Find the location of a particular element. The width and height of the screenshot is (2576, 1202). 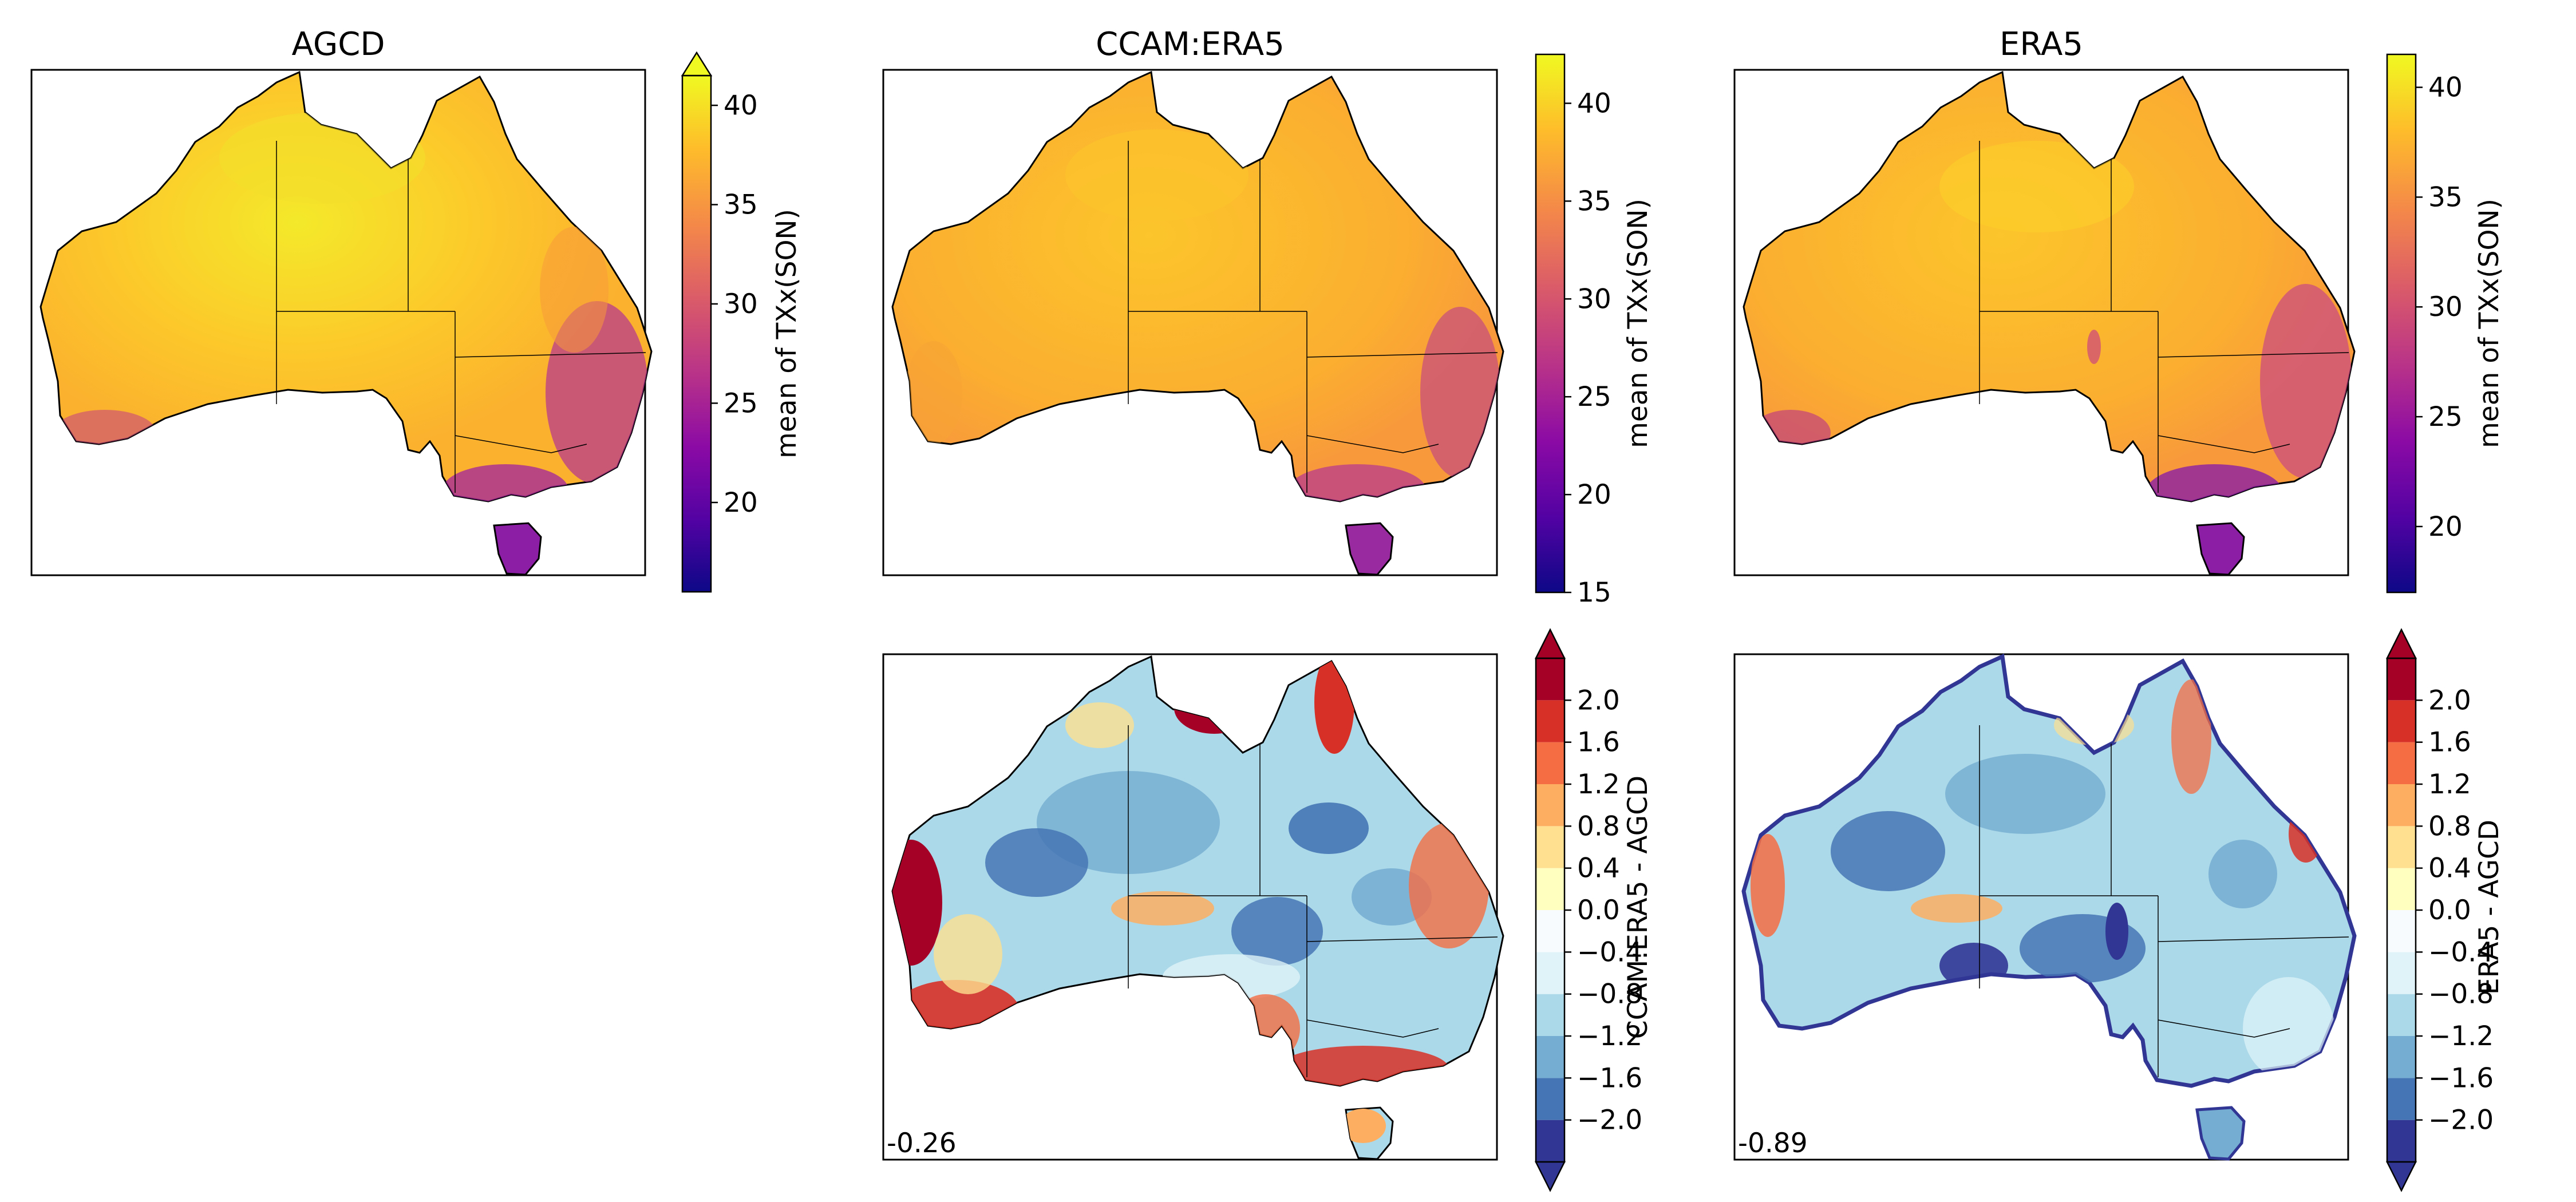

map-panel-diff-era5: -0.89 is located at coordinates (2043, 907).